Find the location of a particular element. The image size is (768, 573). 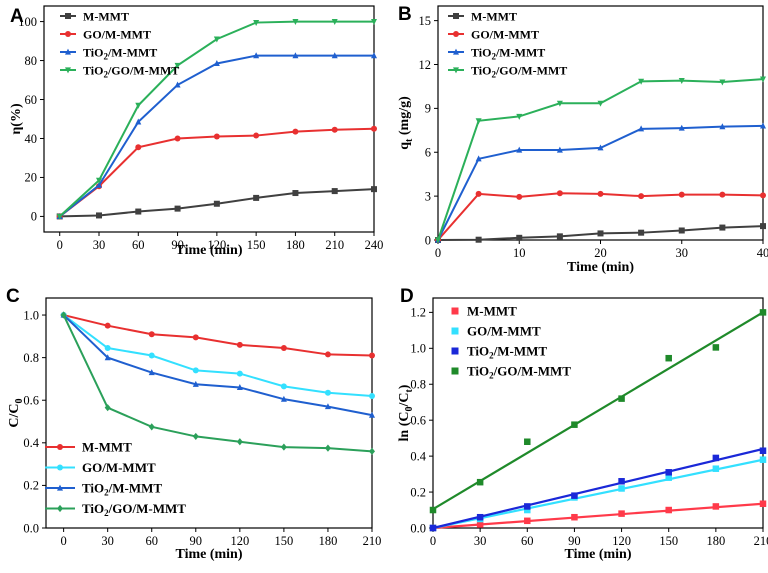

y-tick-label: 0.6 is located at coordinates (31, 401).